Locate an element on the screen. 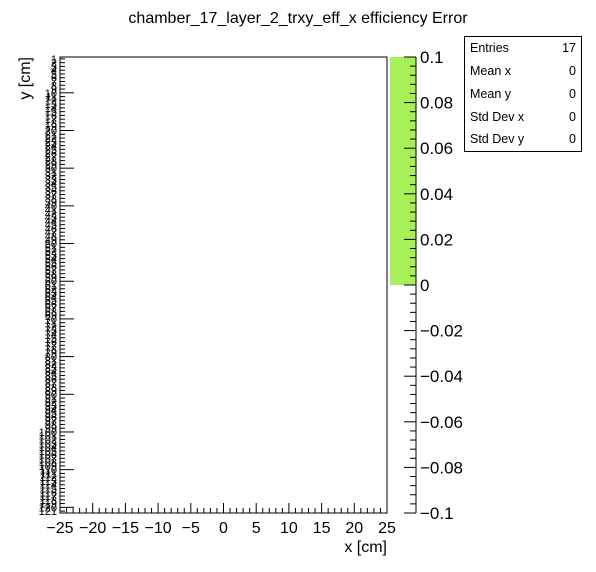 The image size is (596, 572). y-tick-label: 81 is located at coordinates (51, 361).